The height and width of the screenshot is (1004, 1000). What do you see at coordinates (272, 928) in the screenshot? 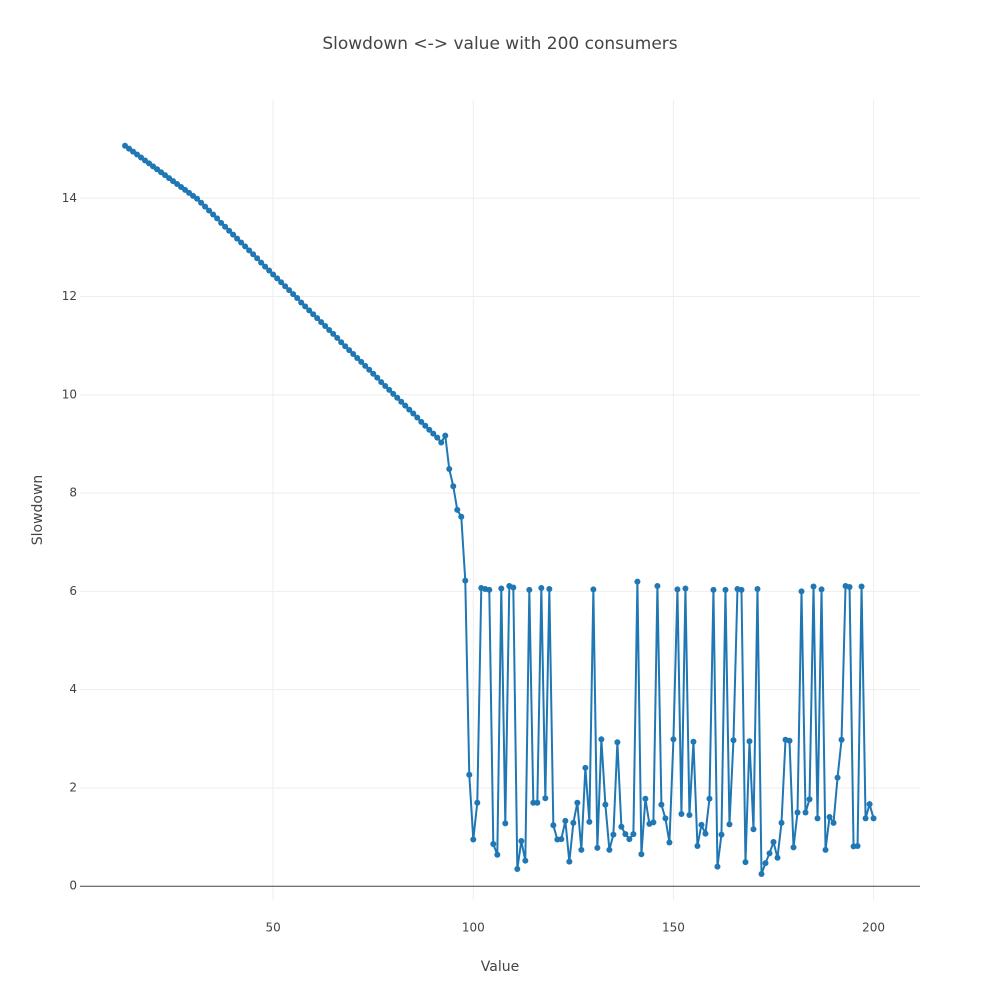
I see `x-tick-label: 50` at bounding box center [272, 928].